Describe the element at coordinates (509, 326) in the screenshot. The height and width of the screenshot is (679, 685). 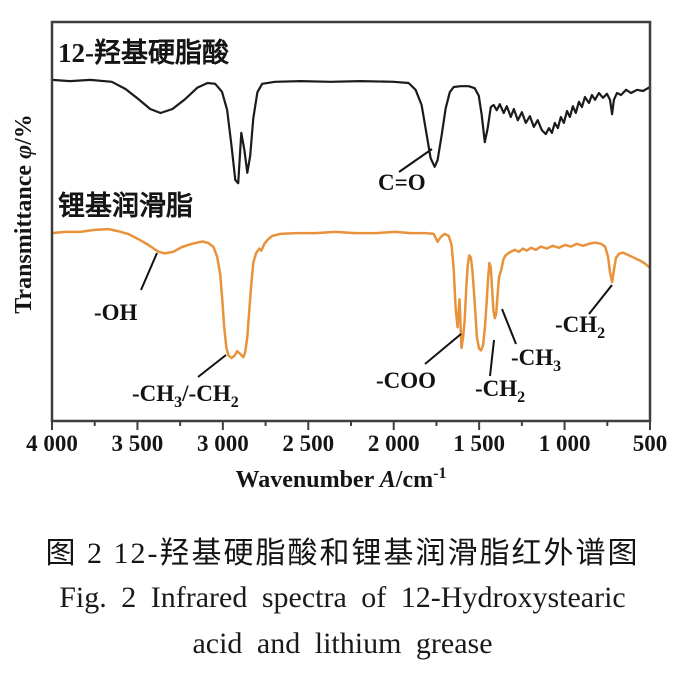
I see `annotation-line-ch3` at that location.